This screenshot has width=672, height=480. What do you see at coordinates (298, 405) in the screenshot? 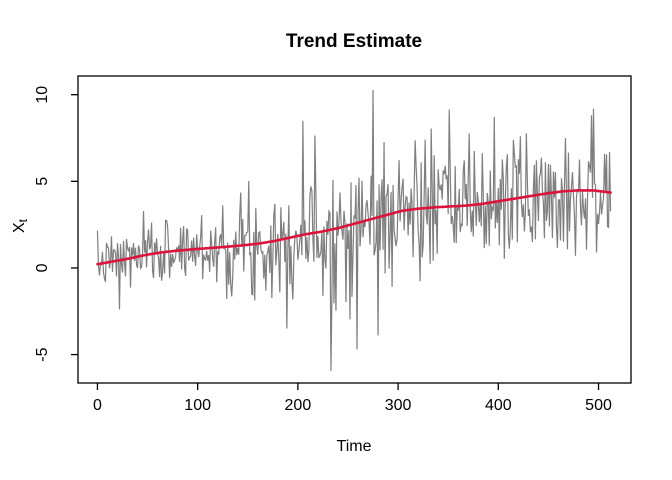
I see `x-tick-label: 200` at bounding box center [298, 405].